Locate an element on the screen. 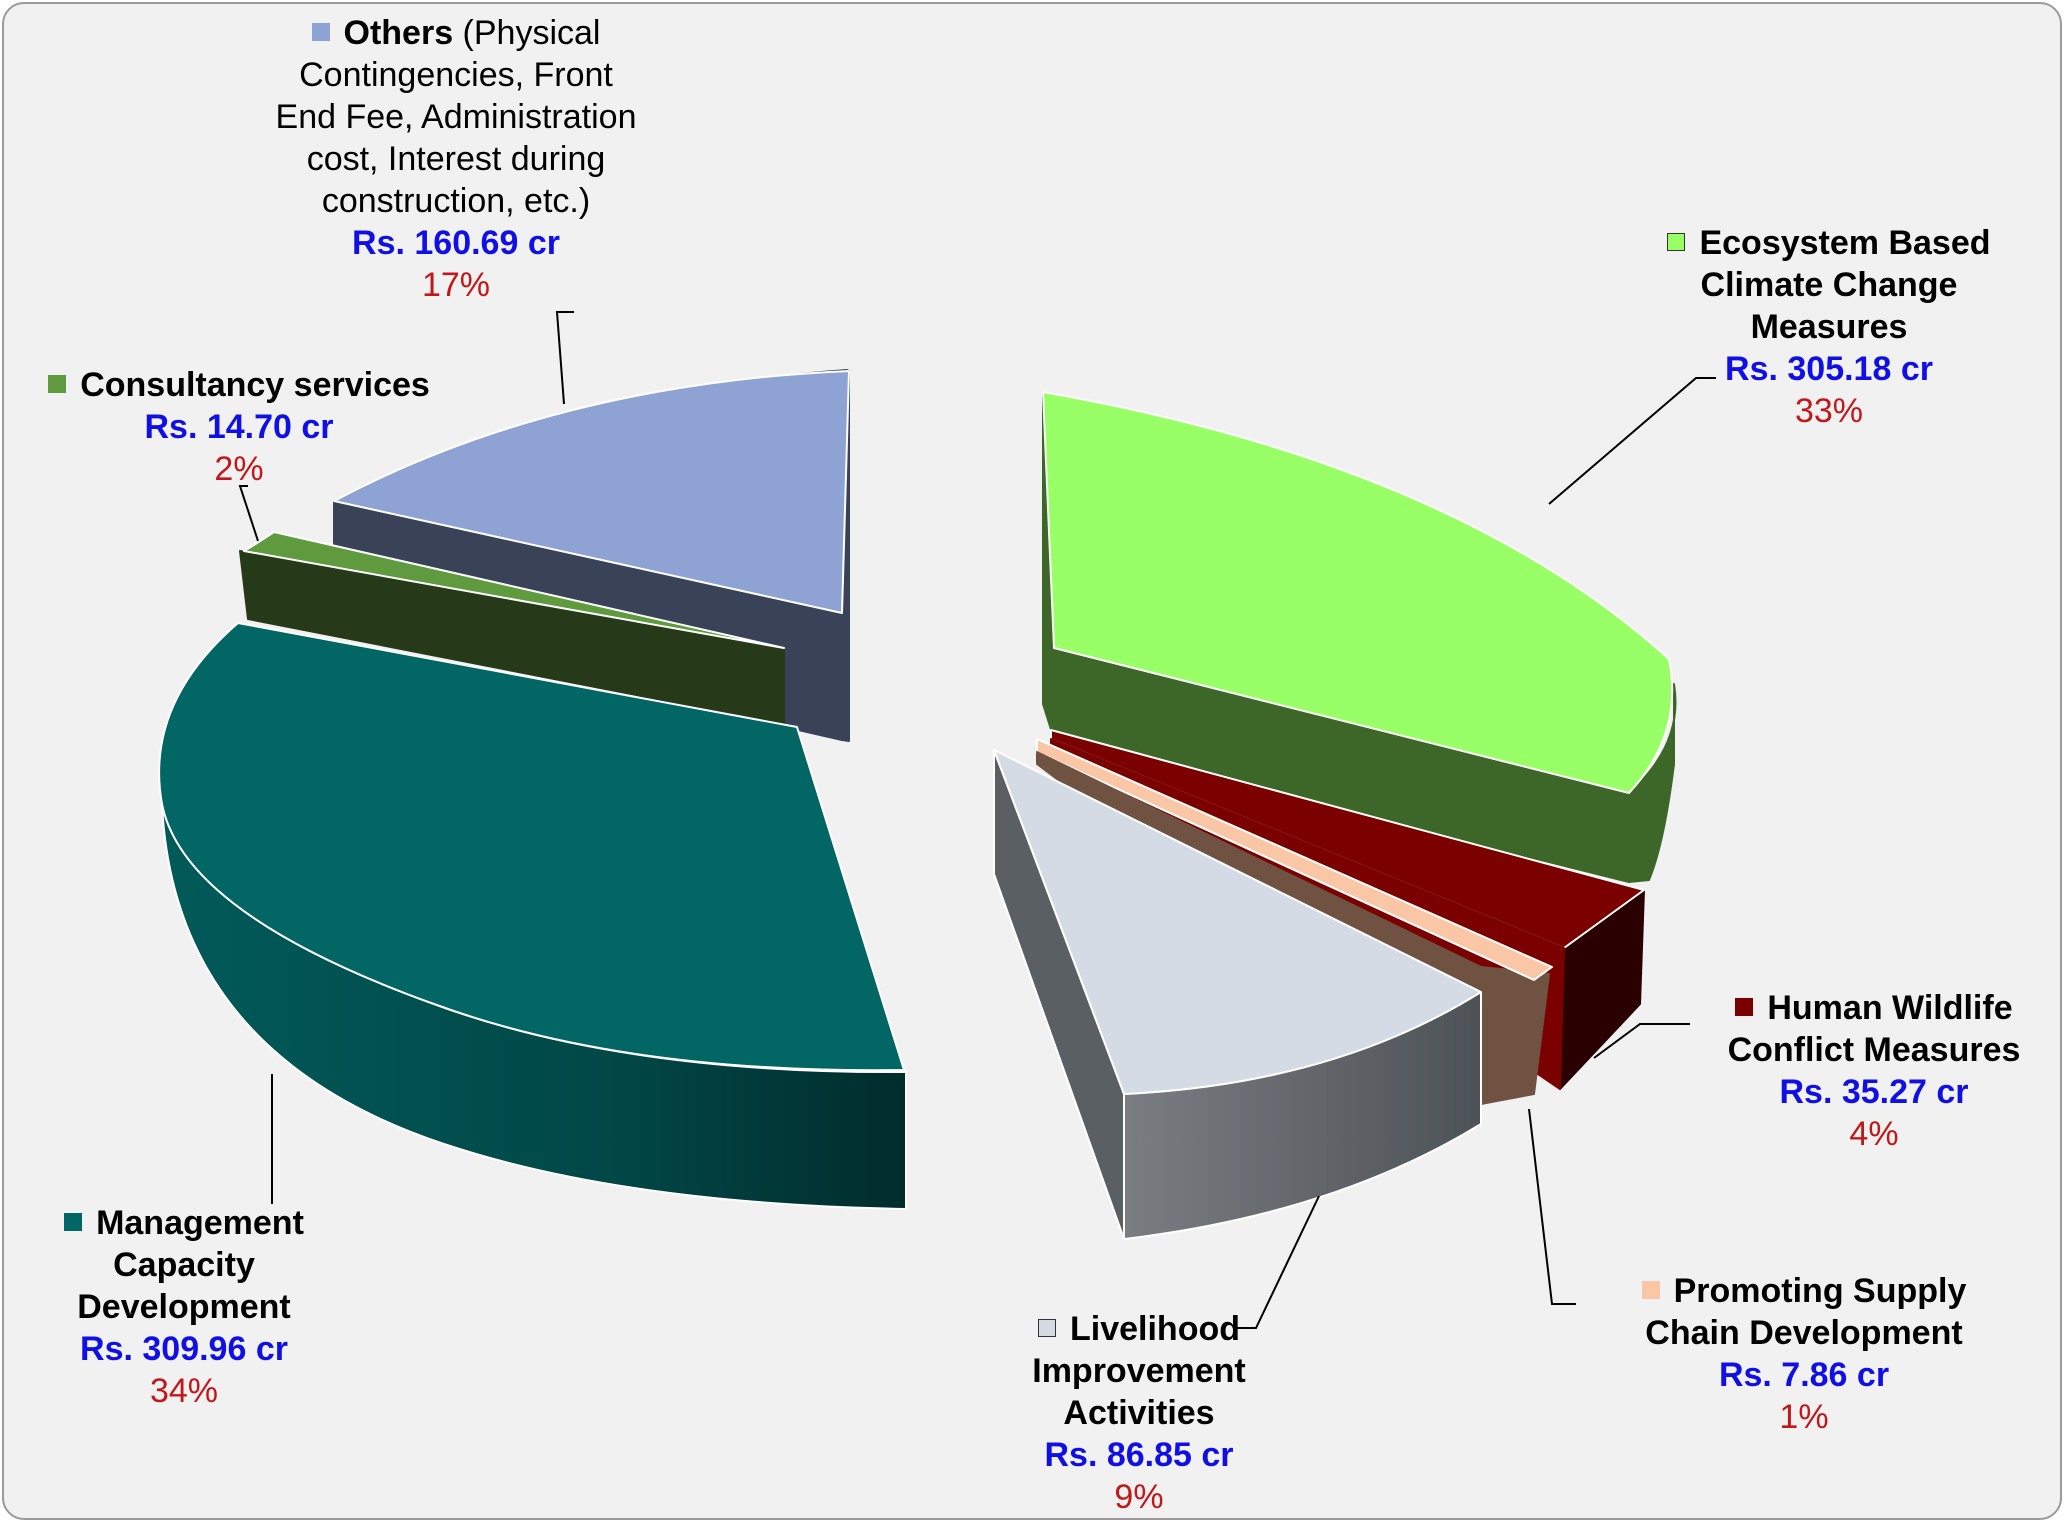 The height and width of the screenshot is (1522, 2064). leader-others is located at coordinates (564, 358).